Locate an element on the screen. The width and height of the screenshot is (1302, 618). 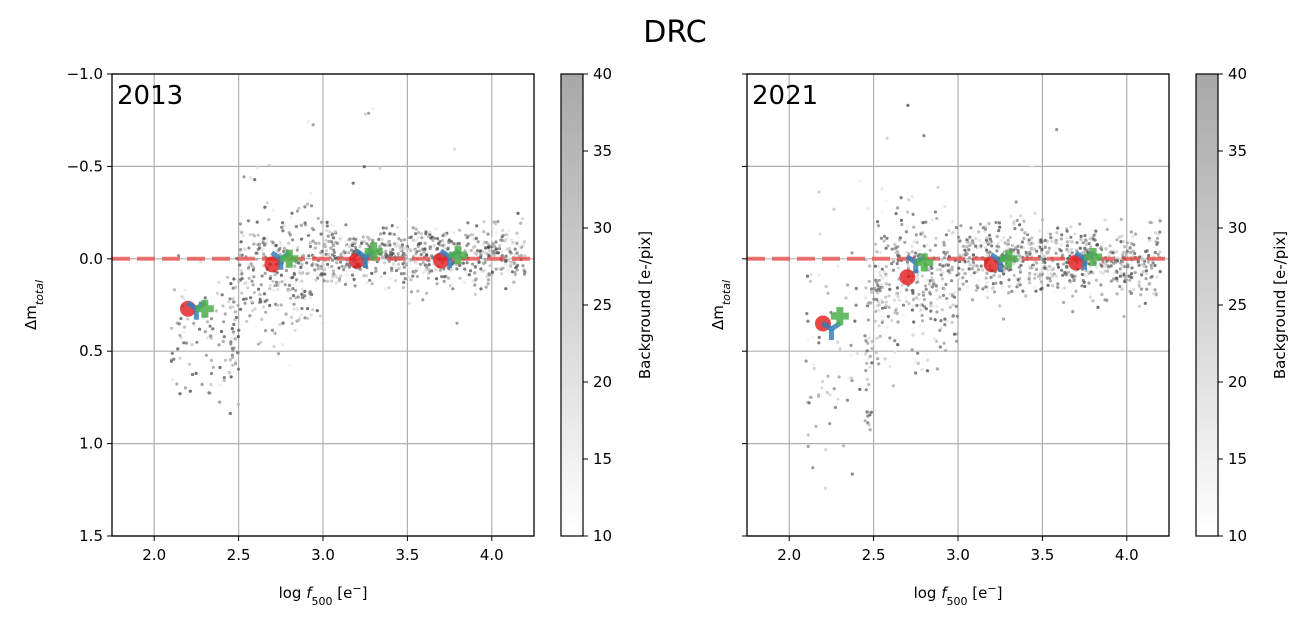
colorbar-2013: 10 15 20 25 30 35 40 Background [e-/pix] is located at coordinates (607, 305).